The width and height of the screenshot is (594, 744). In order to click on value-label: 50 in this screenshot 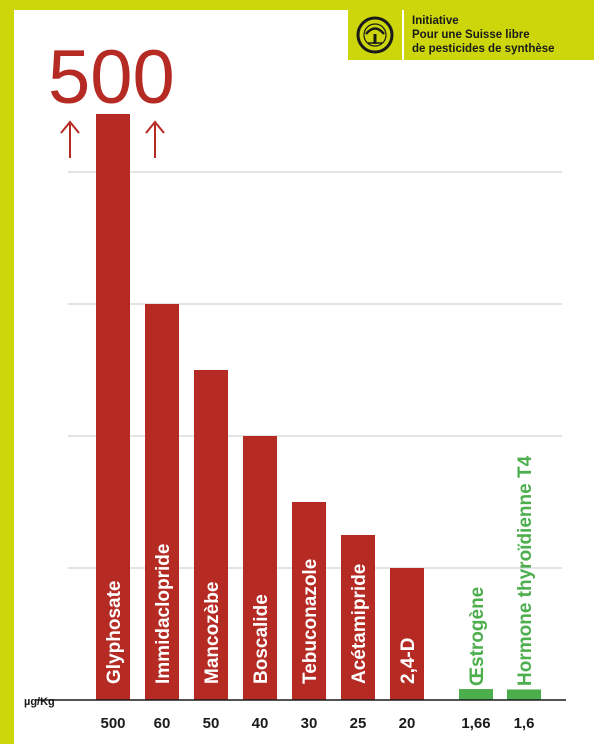, I will do `click(211, 723)`.